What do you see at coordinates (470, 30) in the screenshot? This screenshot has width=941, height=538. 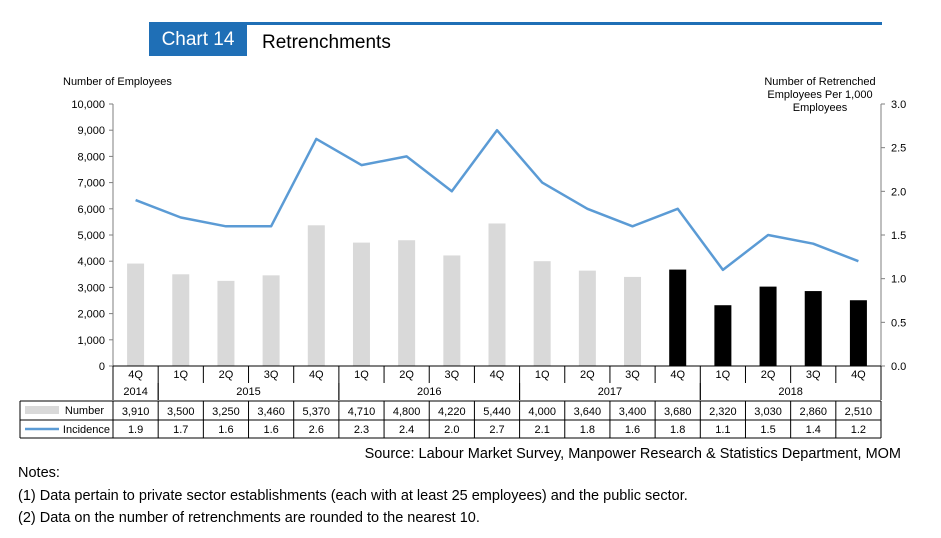 I see `chart-header: Chart 14 Retrenchments` at bounding box center [470, 30].